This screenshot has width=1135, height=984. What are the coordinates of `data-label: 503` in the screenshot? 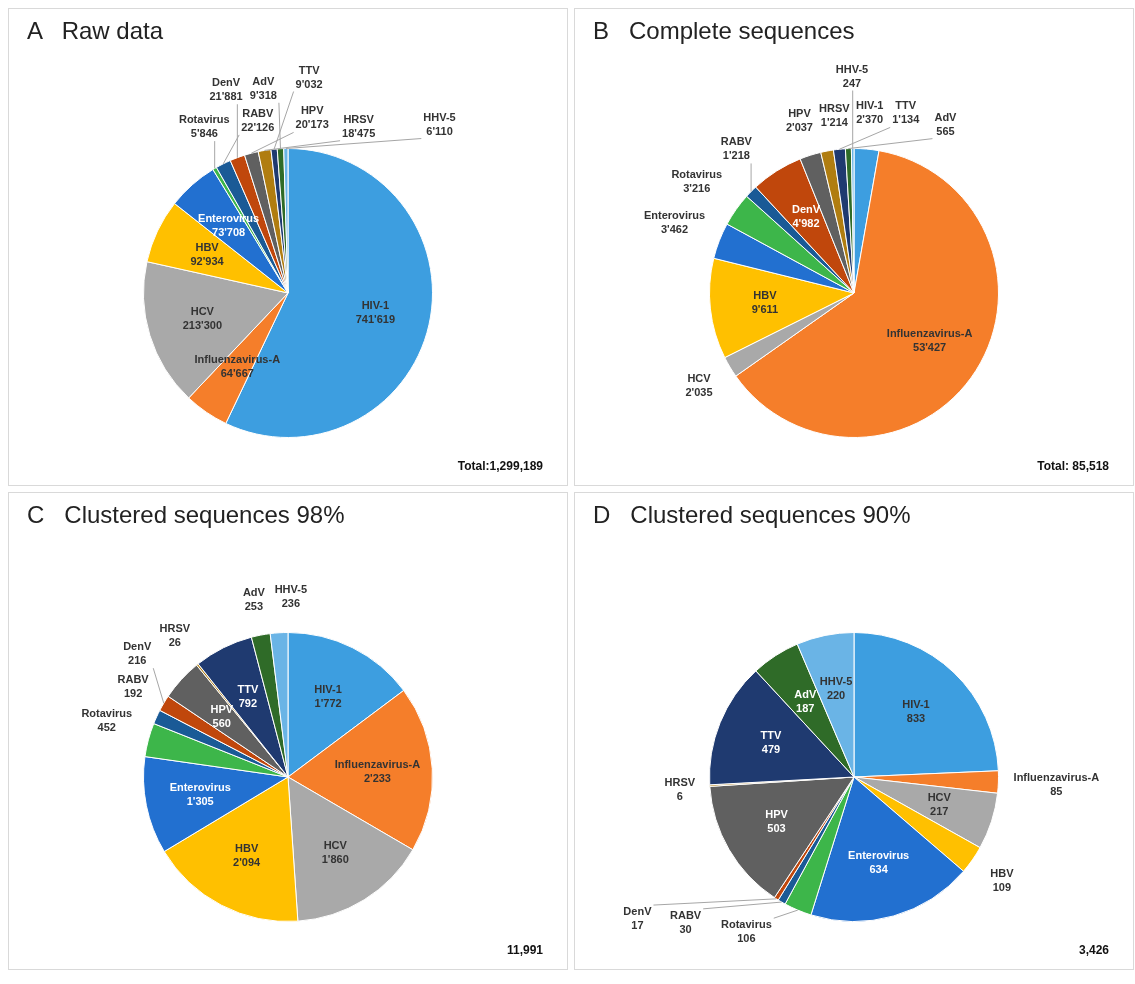 It's located at (776, 828).